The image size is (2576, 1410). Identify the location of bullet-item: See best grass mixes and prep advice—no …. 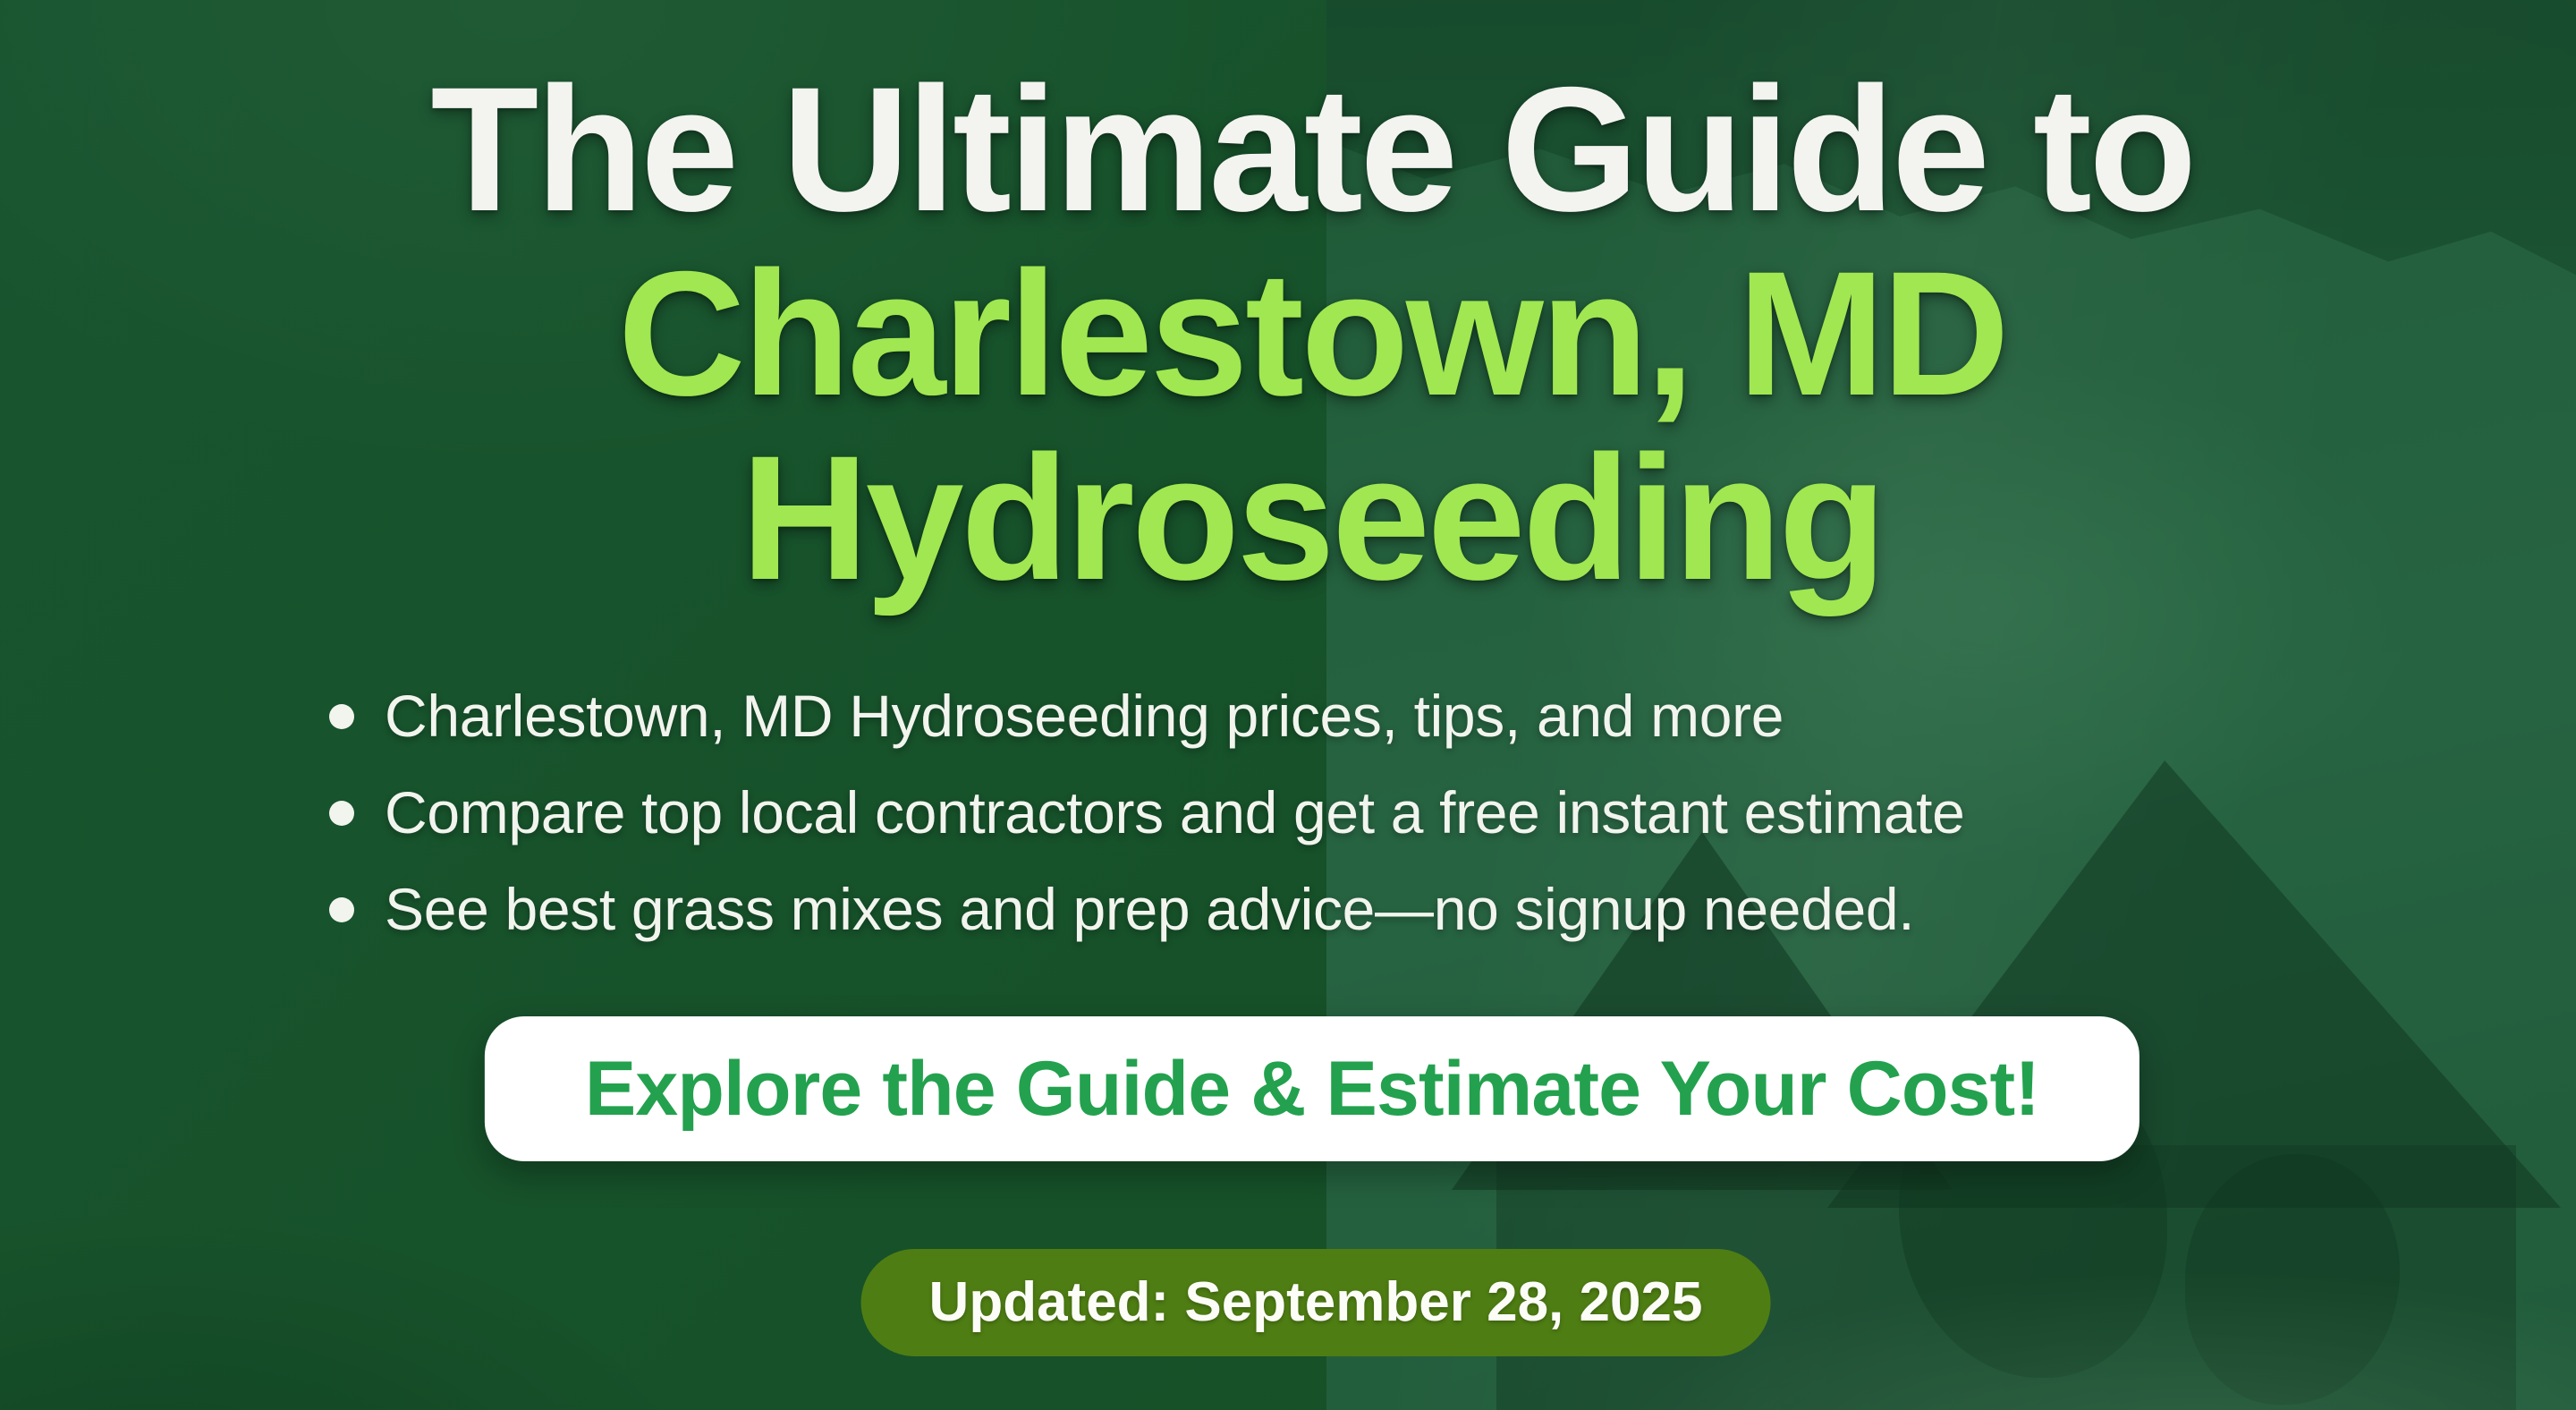
(1146, 909).